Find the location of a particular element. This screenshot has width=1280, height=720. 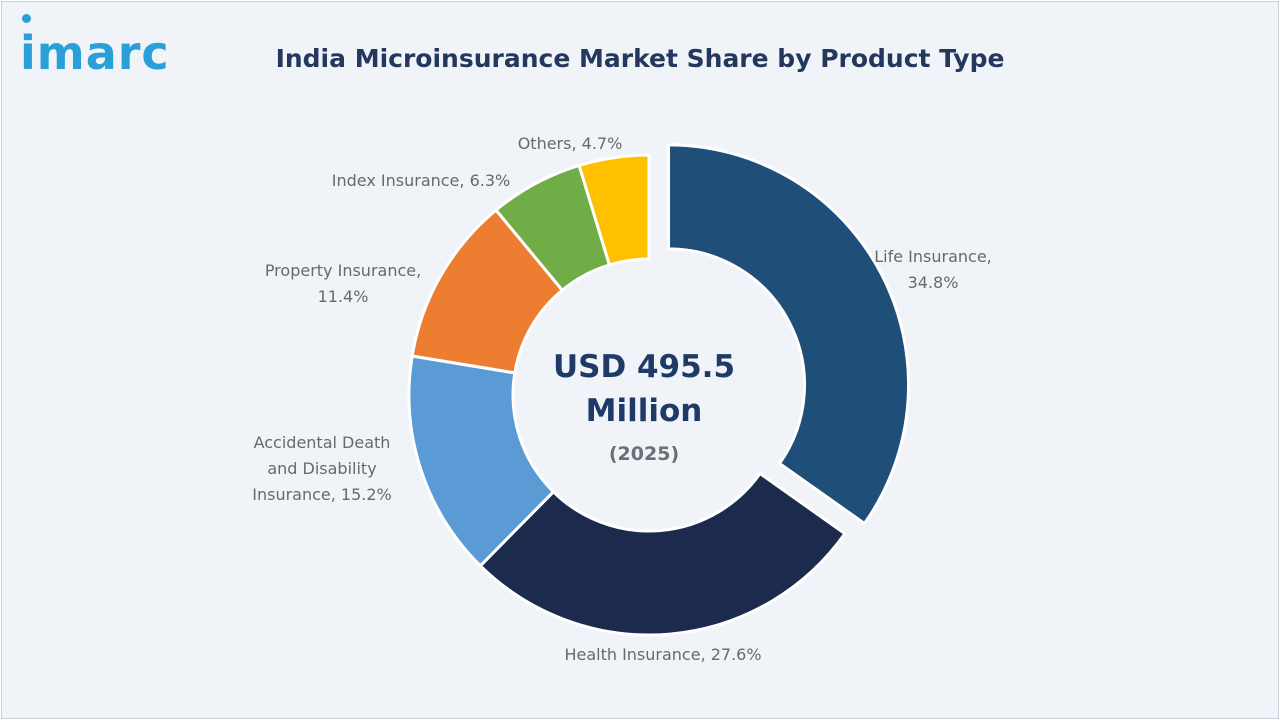

slice-life-insurance is located at coordinates (788, 334).